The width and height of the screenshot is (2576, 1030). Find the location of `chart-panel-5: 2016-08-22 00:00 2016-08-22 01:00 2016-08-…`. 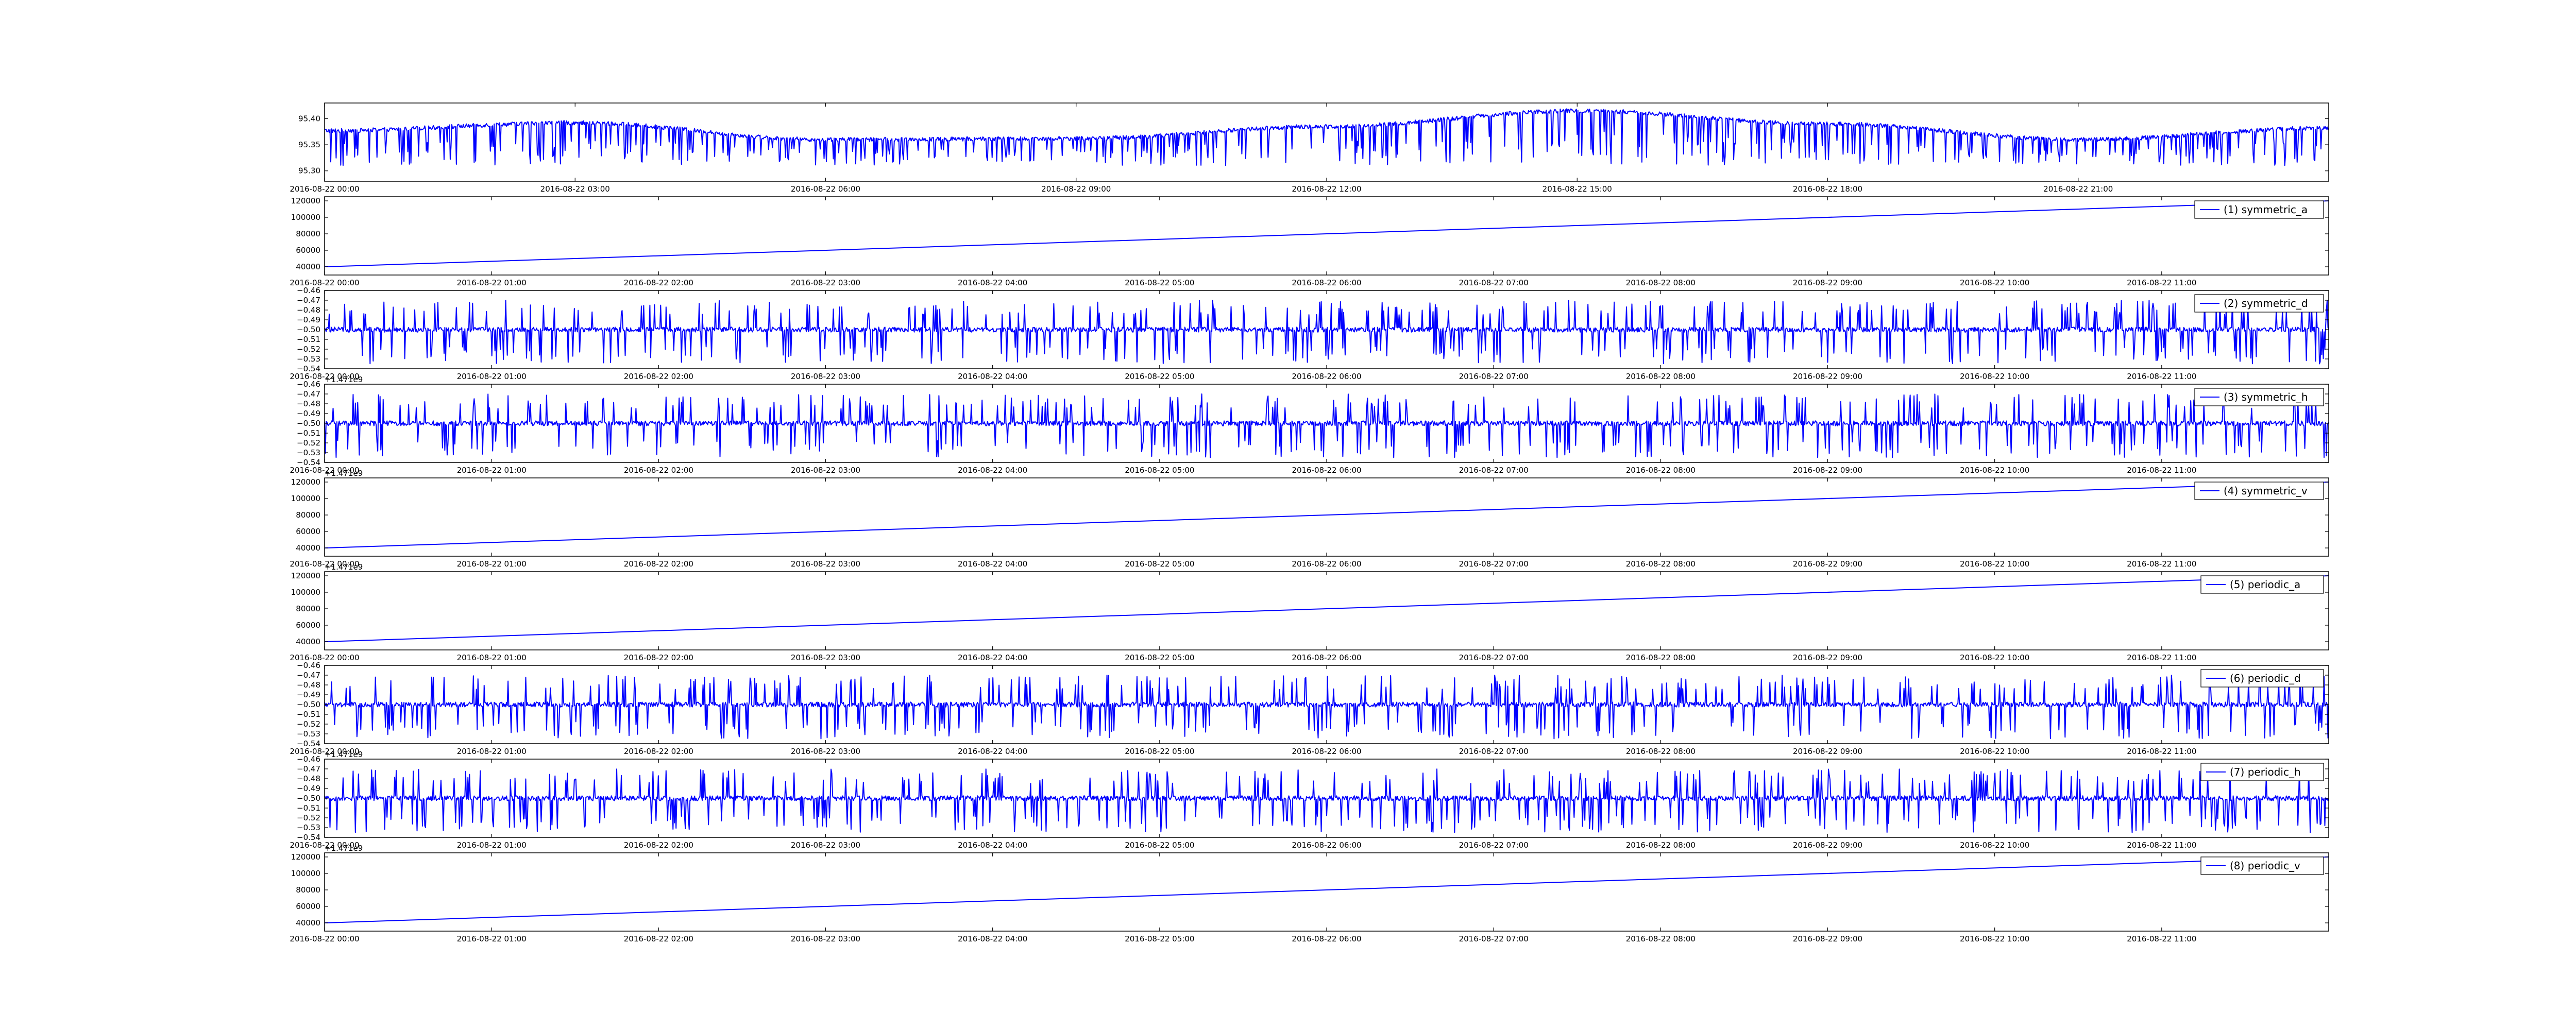

chart-panel-5: 2016-08-22 00:00 2016-08-22 01:00 2016-08-… is located at coordinates (1309, 519).